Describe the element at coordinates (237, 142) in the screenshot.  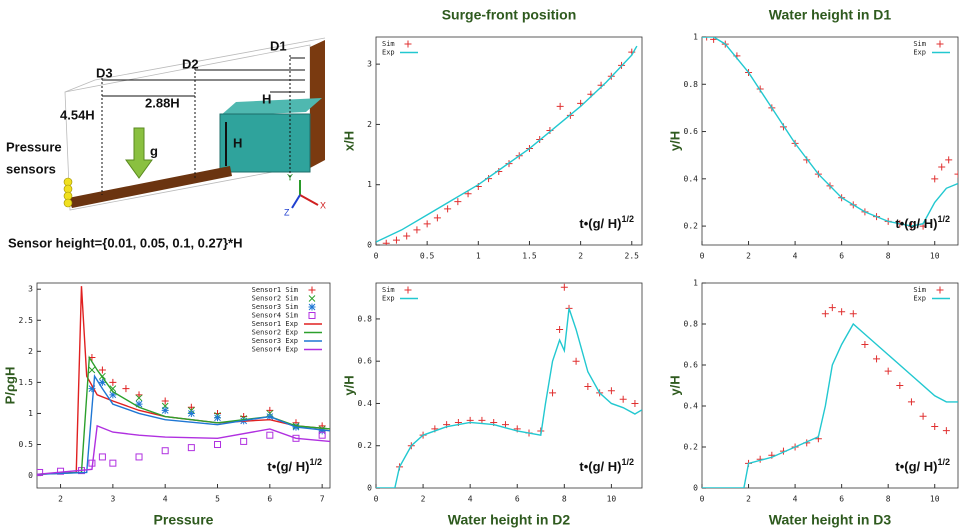
I see `label: H` at that location.